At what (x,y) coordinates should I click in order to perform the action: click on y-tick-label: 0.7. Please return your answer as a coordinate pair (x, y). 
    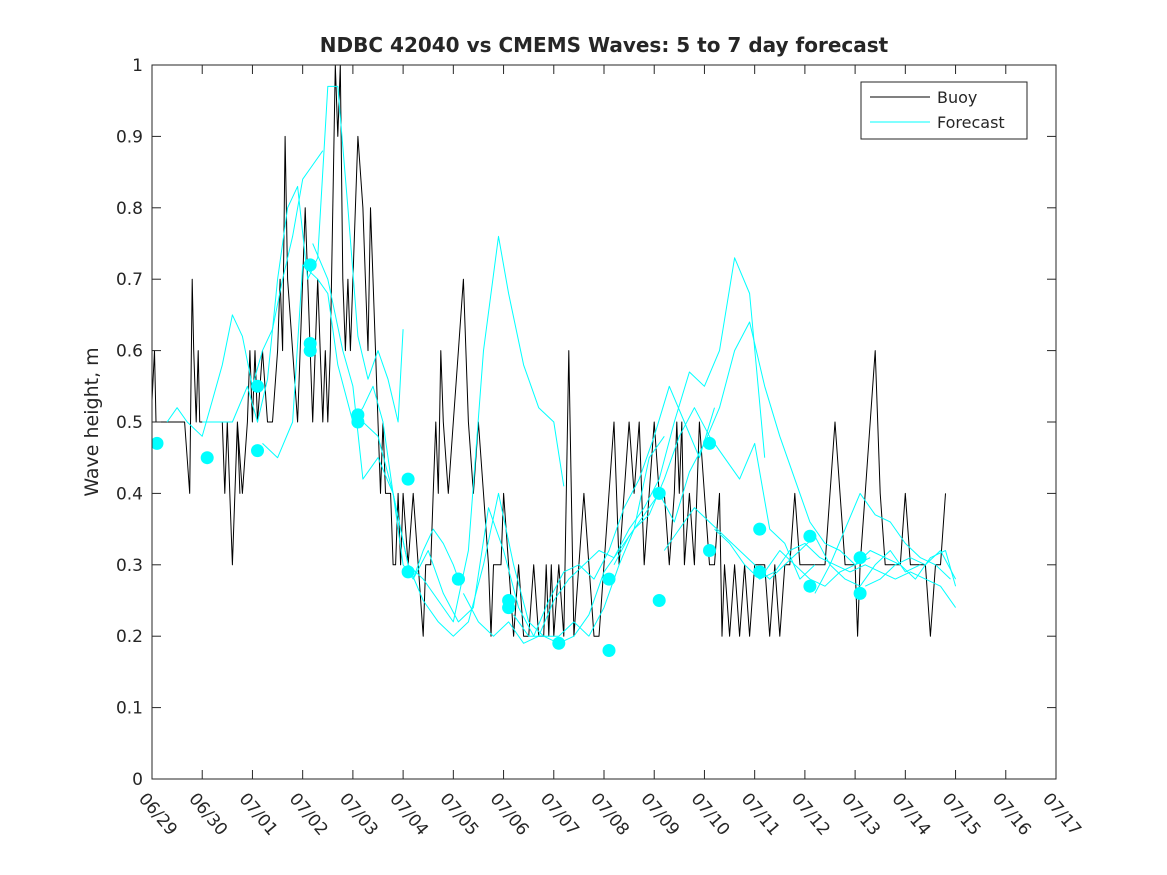
    Looking at the image, I should click on (129, 280).